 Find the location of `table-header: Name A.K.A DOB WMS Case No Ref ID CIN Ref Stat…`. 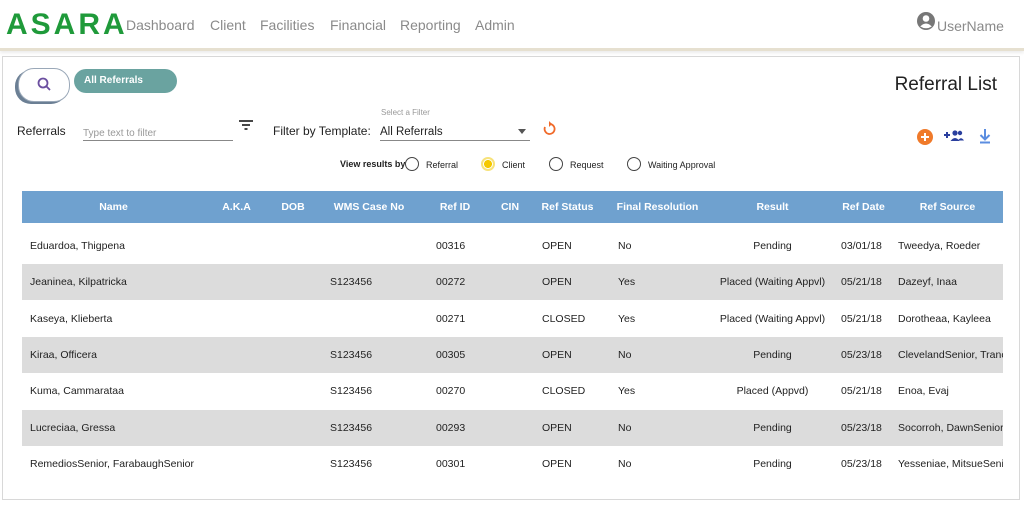

table-header: Name A.K.A DOB WMS Case No Ref ID CIN Ref Stat… is located at coordinates (512, 207).